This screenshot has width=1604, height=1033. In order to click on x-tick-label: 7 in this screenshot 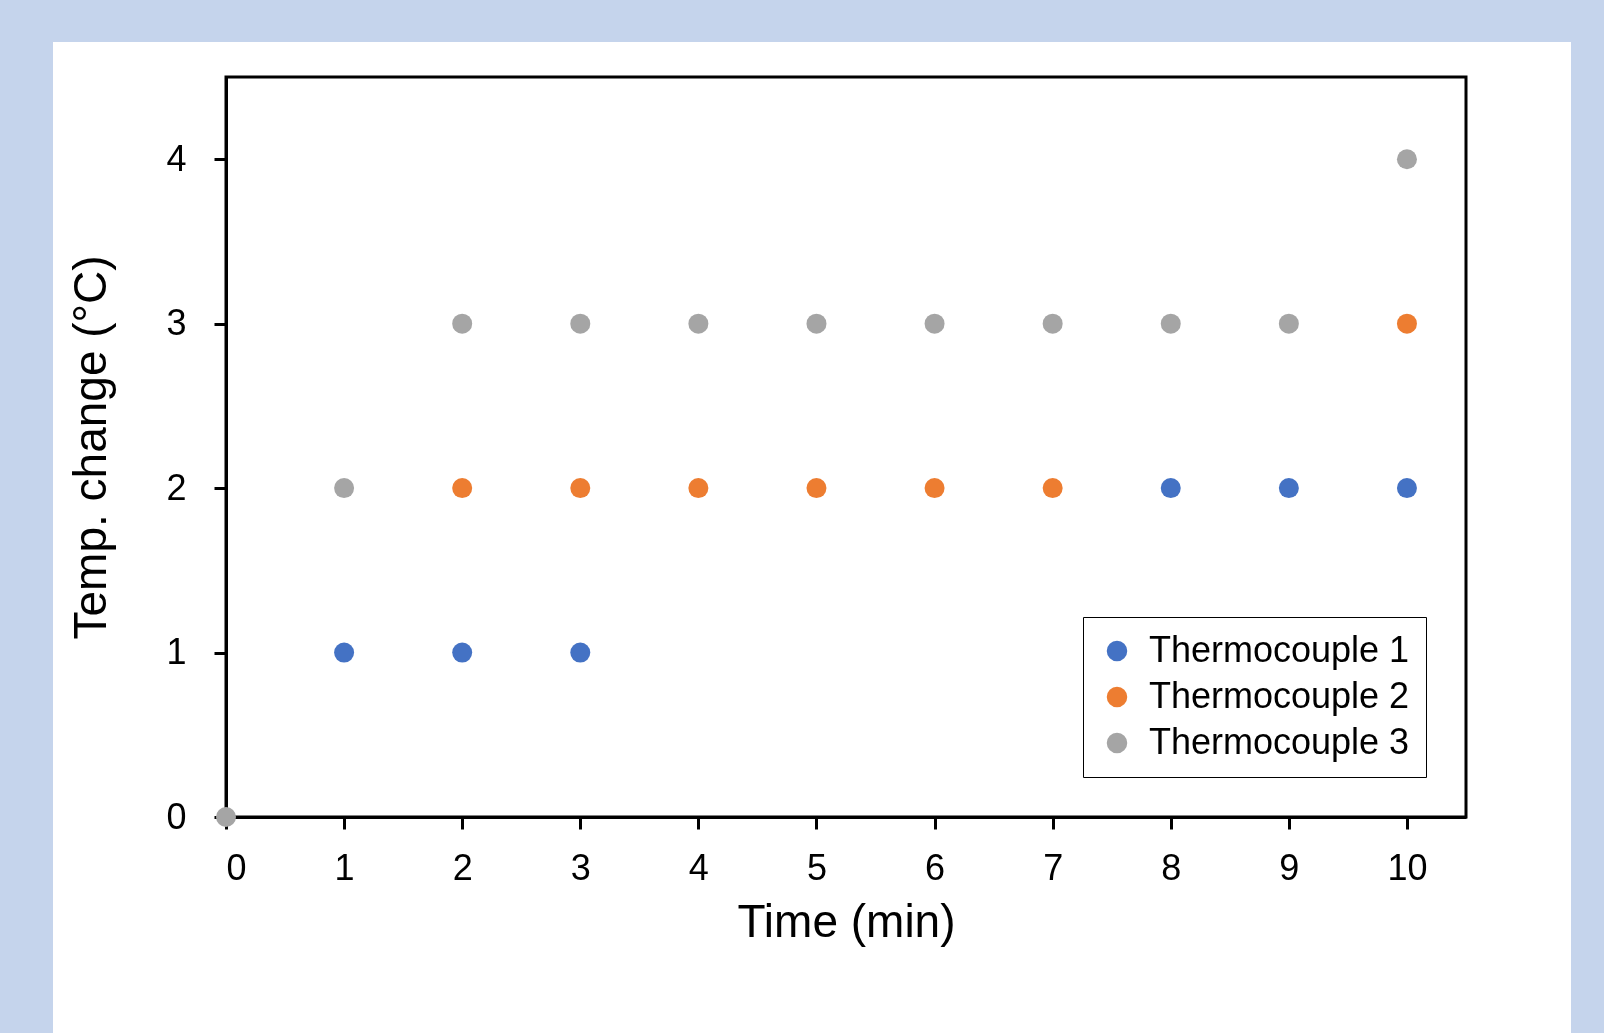, I will do `click(1053, 867)`.